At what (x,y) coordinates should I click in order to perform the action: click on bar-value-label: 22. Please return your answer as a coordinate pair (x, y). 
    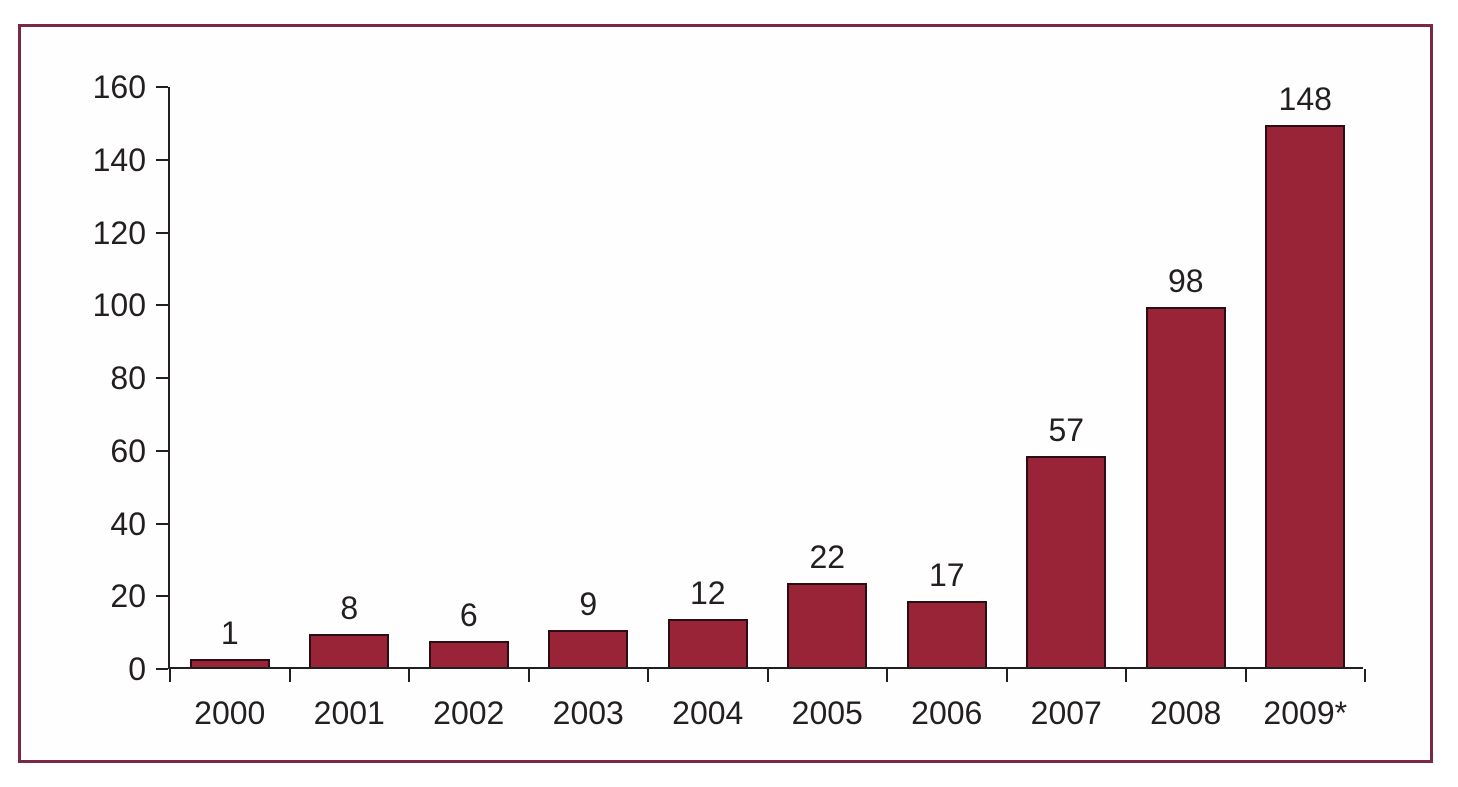
    Looking at the image, I should click on (827, 557).